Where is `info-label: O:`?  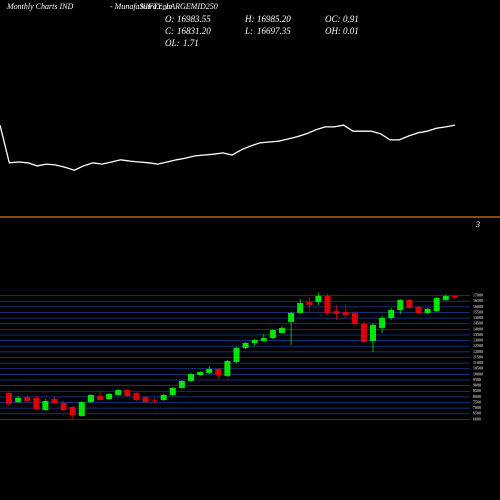 info-label: O: is located at coordinates (170, 19).